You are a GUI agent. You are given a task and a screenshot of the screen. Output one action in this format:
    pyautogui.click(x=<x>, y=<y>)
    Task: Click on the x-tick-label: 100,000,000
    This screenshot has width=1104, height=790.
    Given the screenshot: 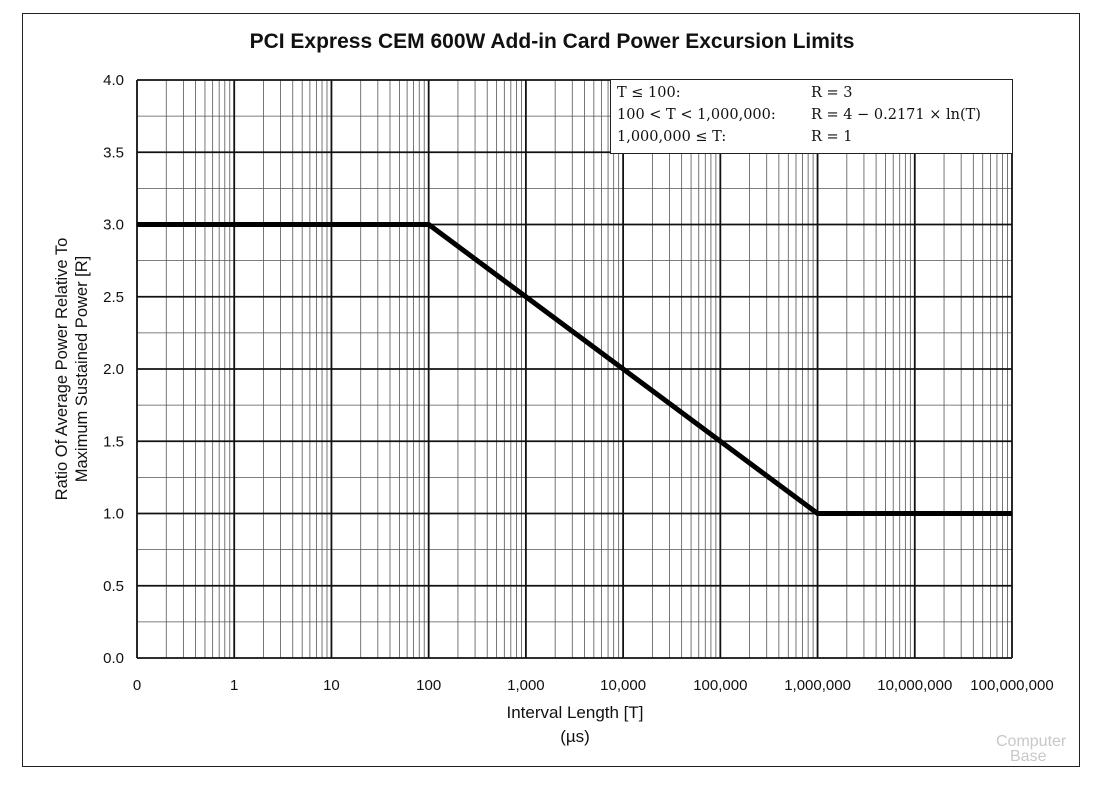 What is the action you would take?
    pyautogui.click(x=1011, y=685)
    